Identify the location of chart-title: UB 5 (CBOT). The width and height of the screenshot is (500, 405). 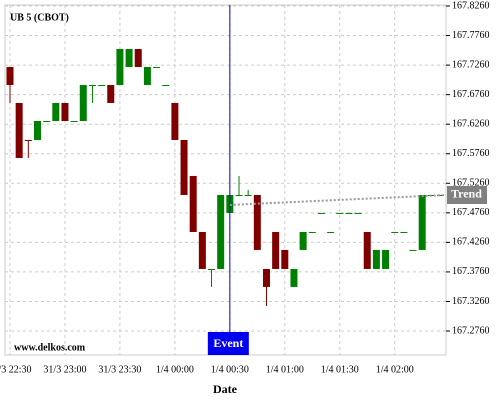
(39, 17).